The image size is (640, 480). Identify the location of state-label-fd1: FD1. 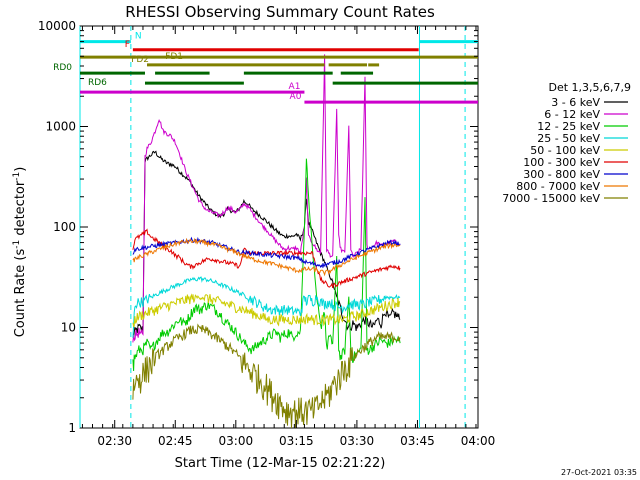
(174, 57).